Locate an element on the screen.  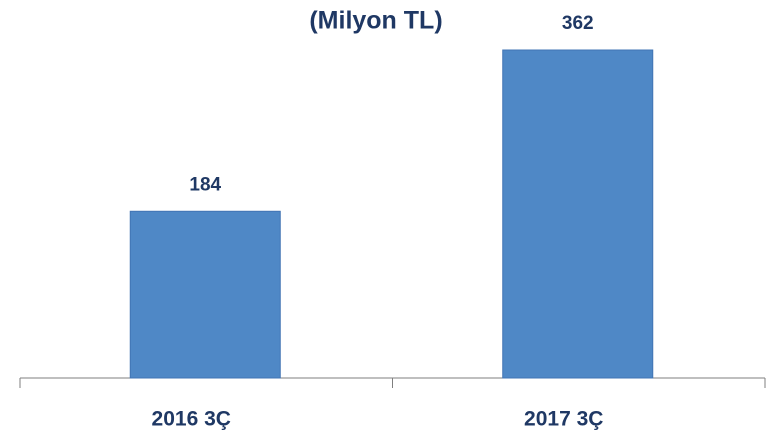
data-label: 184 is located at coordinates (205, 184).